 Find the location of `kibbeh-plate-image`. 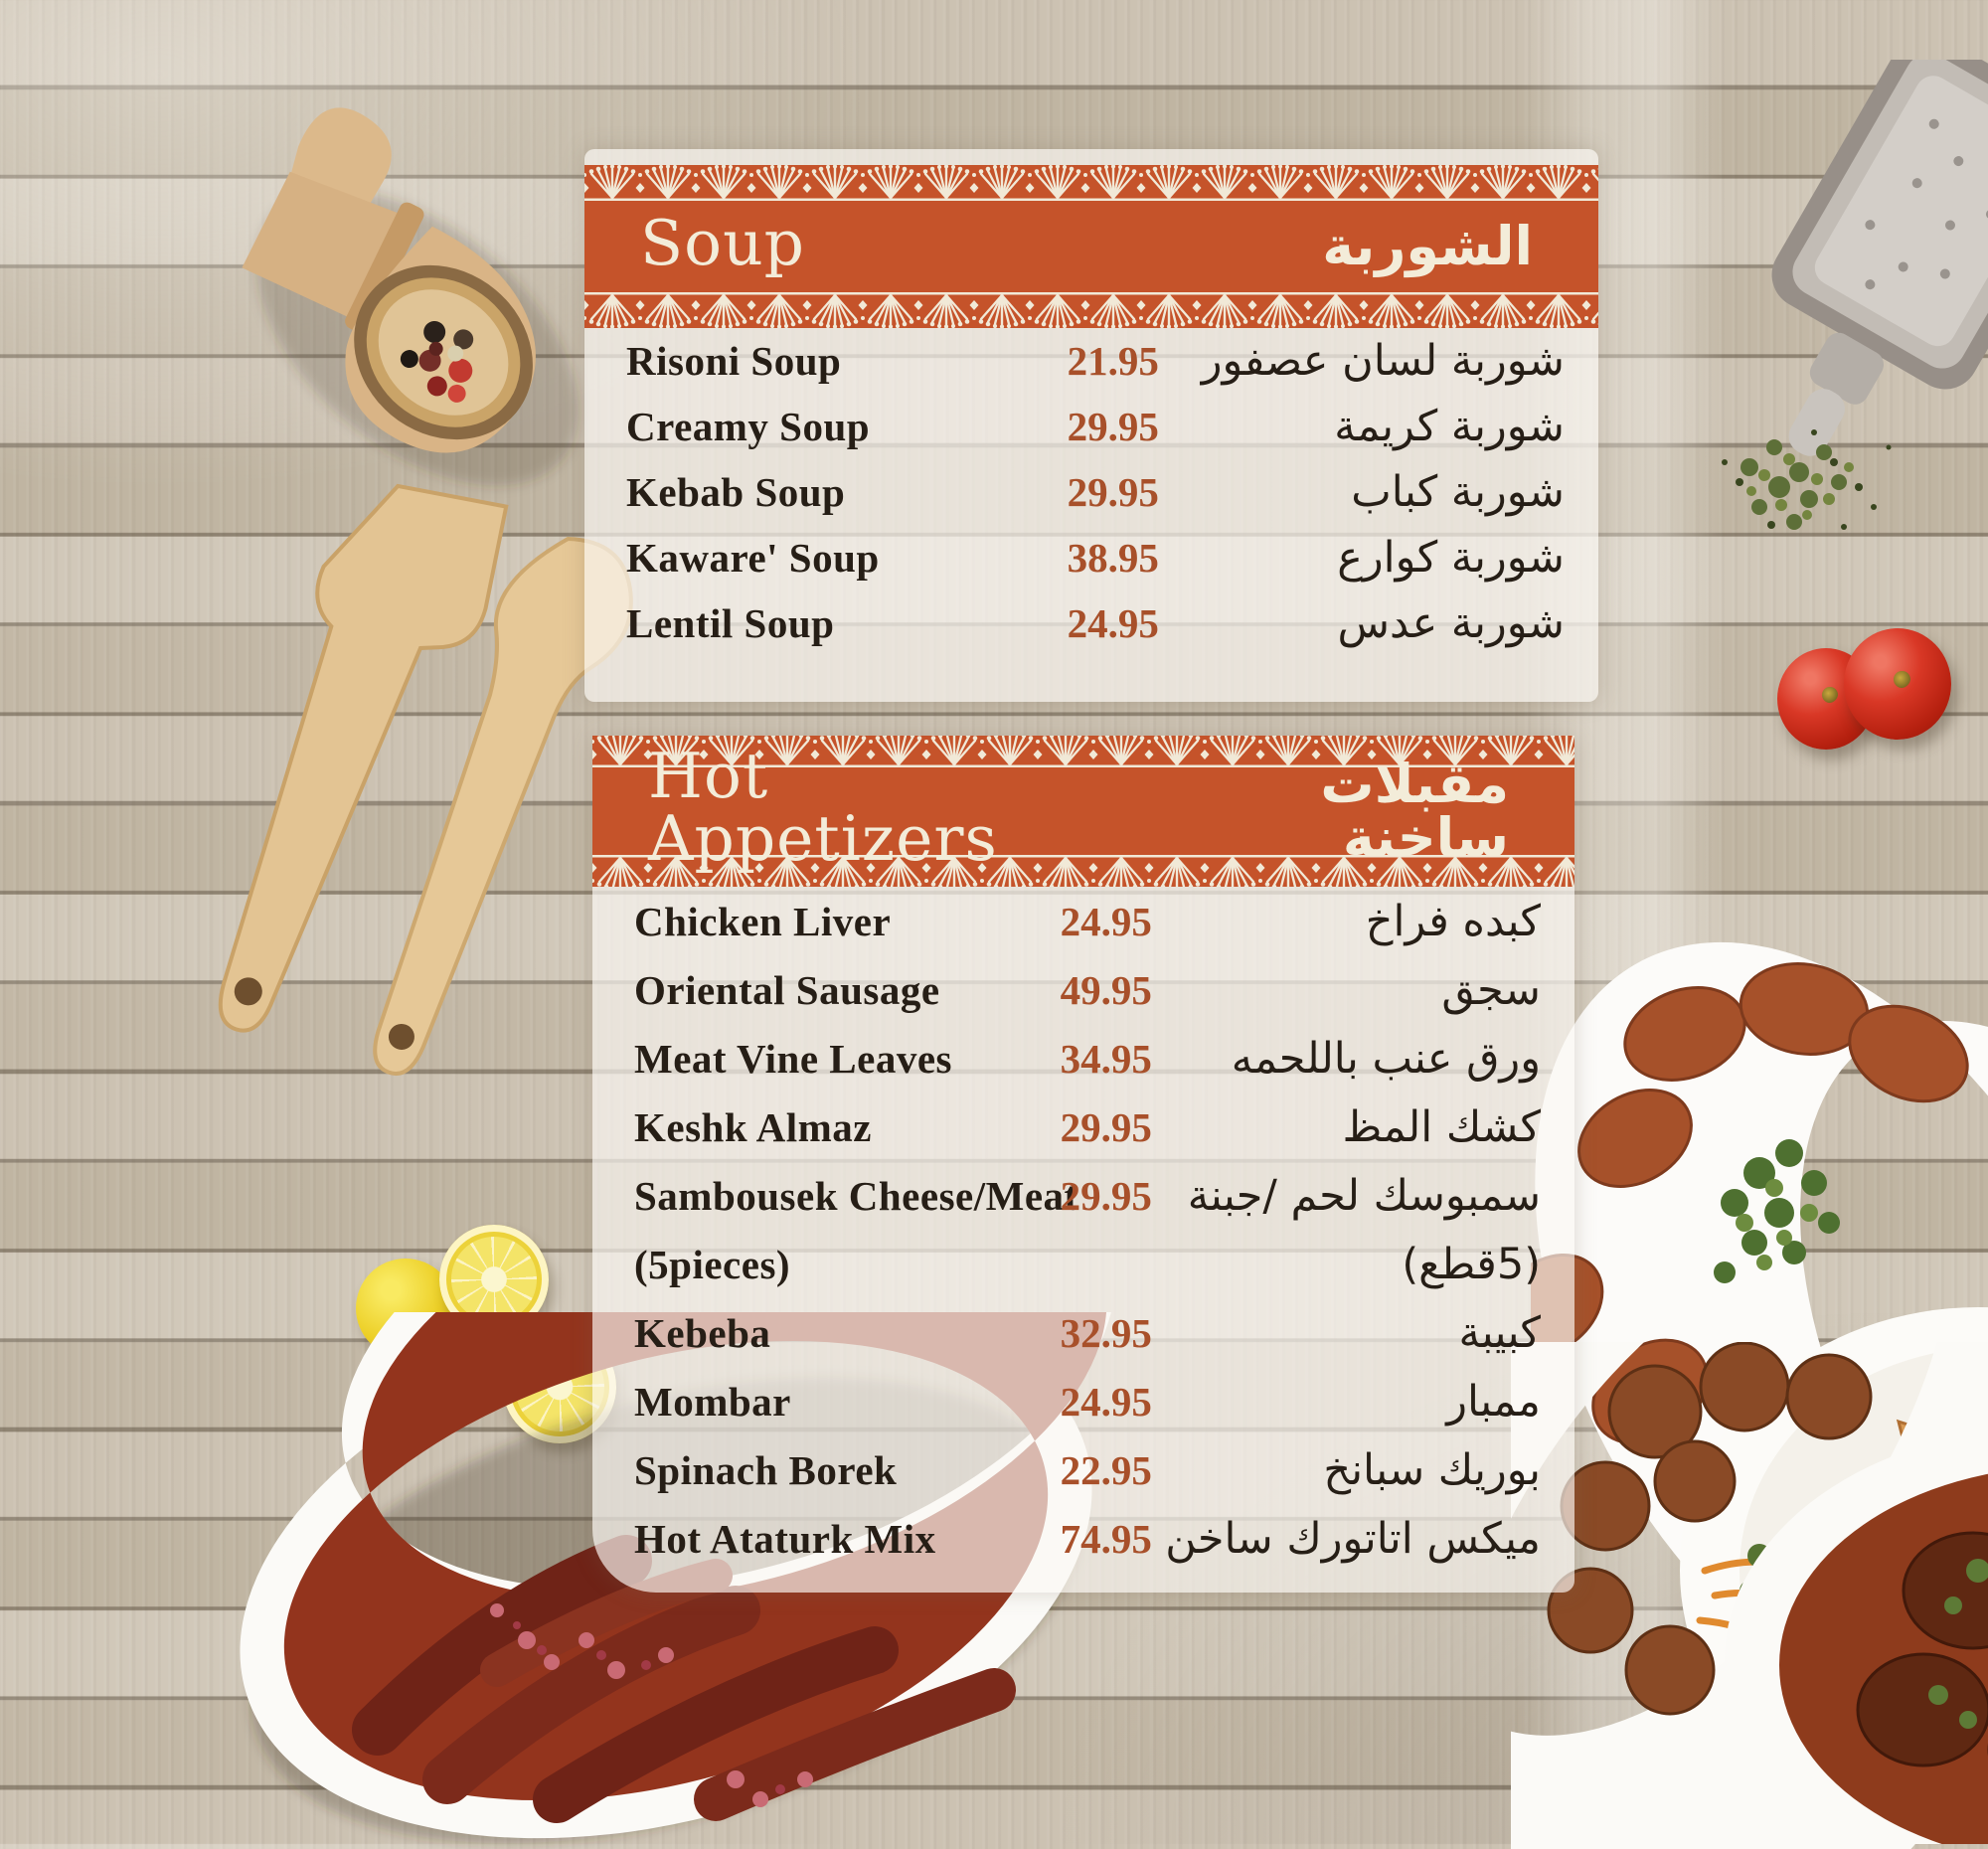

kibbeh-plate-image is located at coordinates (1759, 1256).